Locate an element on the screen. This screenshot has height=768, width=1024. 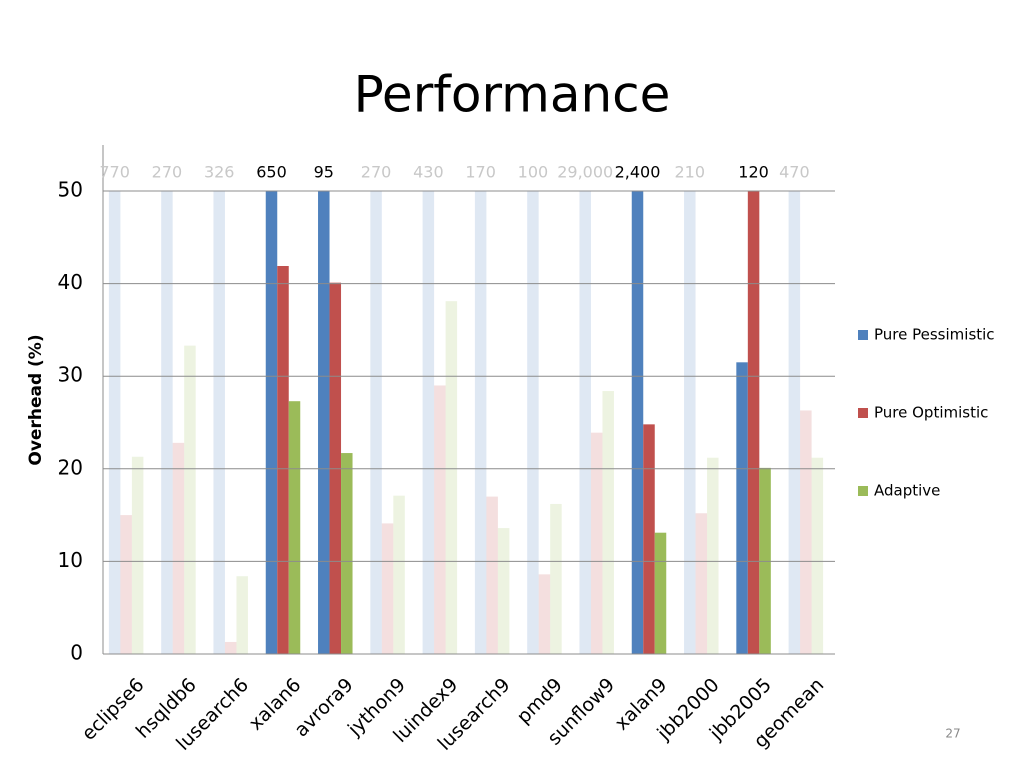
y-tick-label: 20 is located at coordinates (70, 467).